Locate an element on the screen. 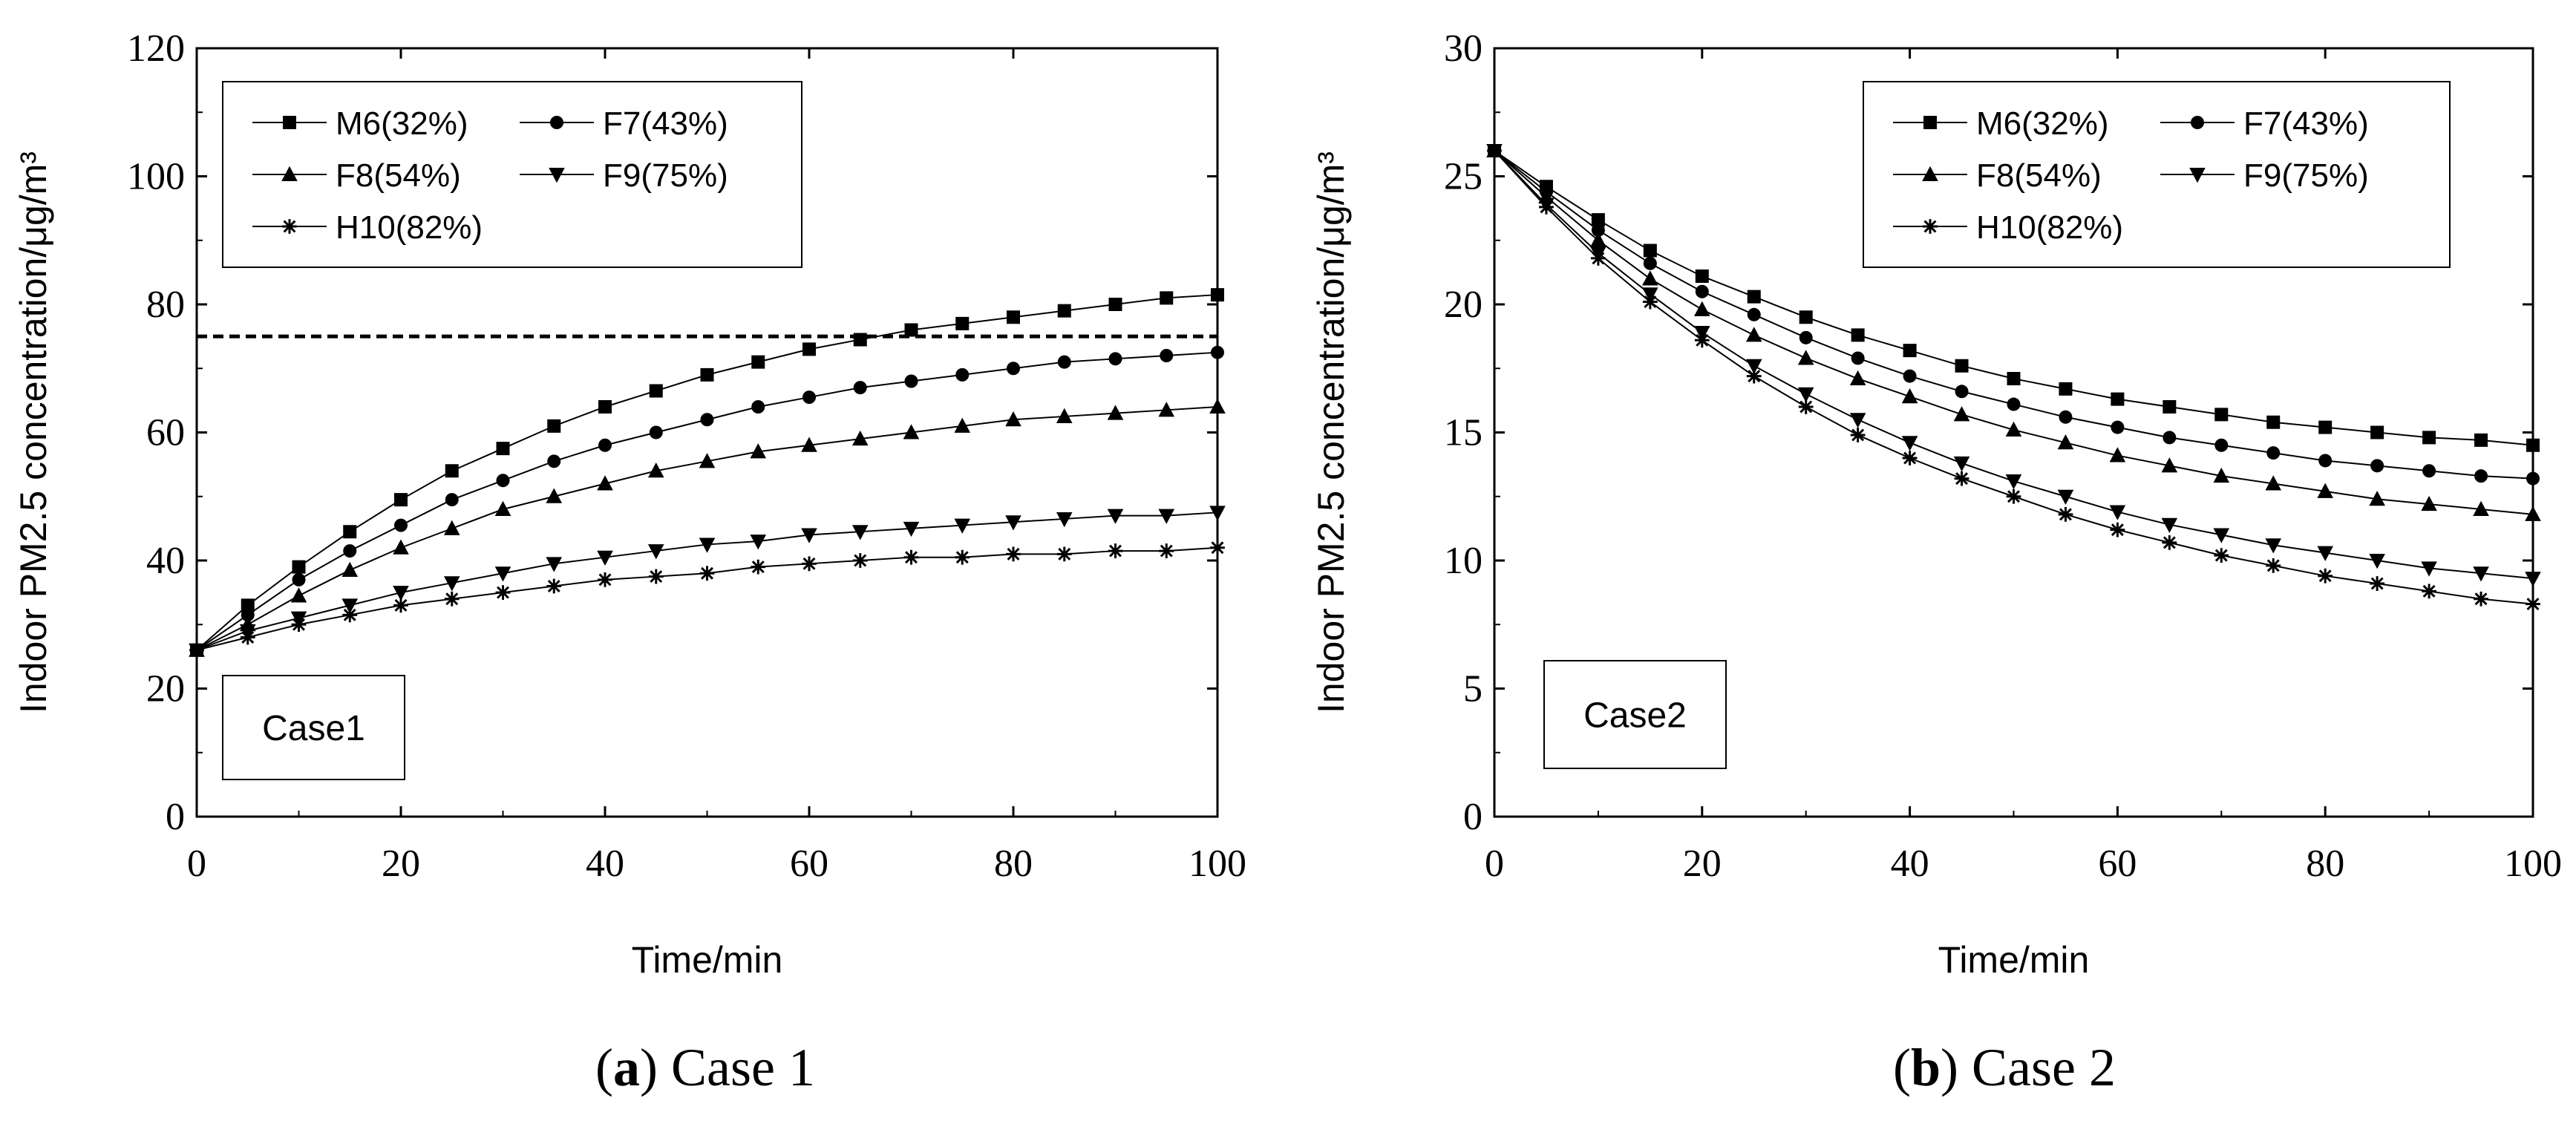  caption-text: Case 1 is located at coordinates (737, 1067).